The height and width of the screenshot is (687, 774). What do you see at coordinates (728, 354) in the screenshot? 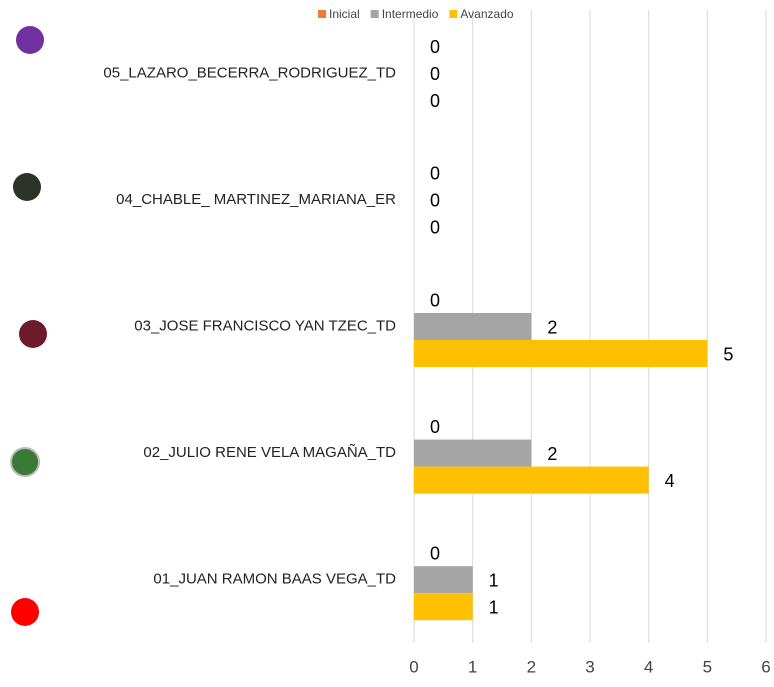
I see `data-label: 5` at bounding box center [728, 354].